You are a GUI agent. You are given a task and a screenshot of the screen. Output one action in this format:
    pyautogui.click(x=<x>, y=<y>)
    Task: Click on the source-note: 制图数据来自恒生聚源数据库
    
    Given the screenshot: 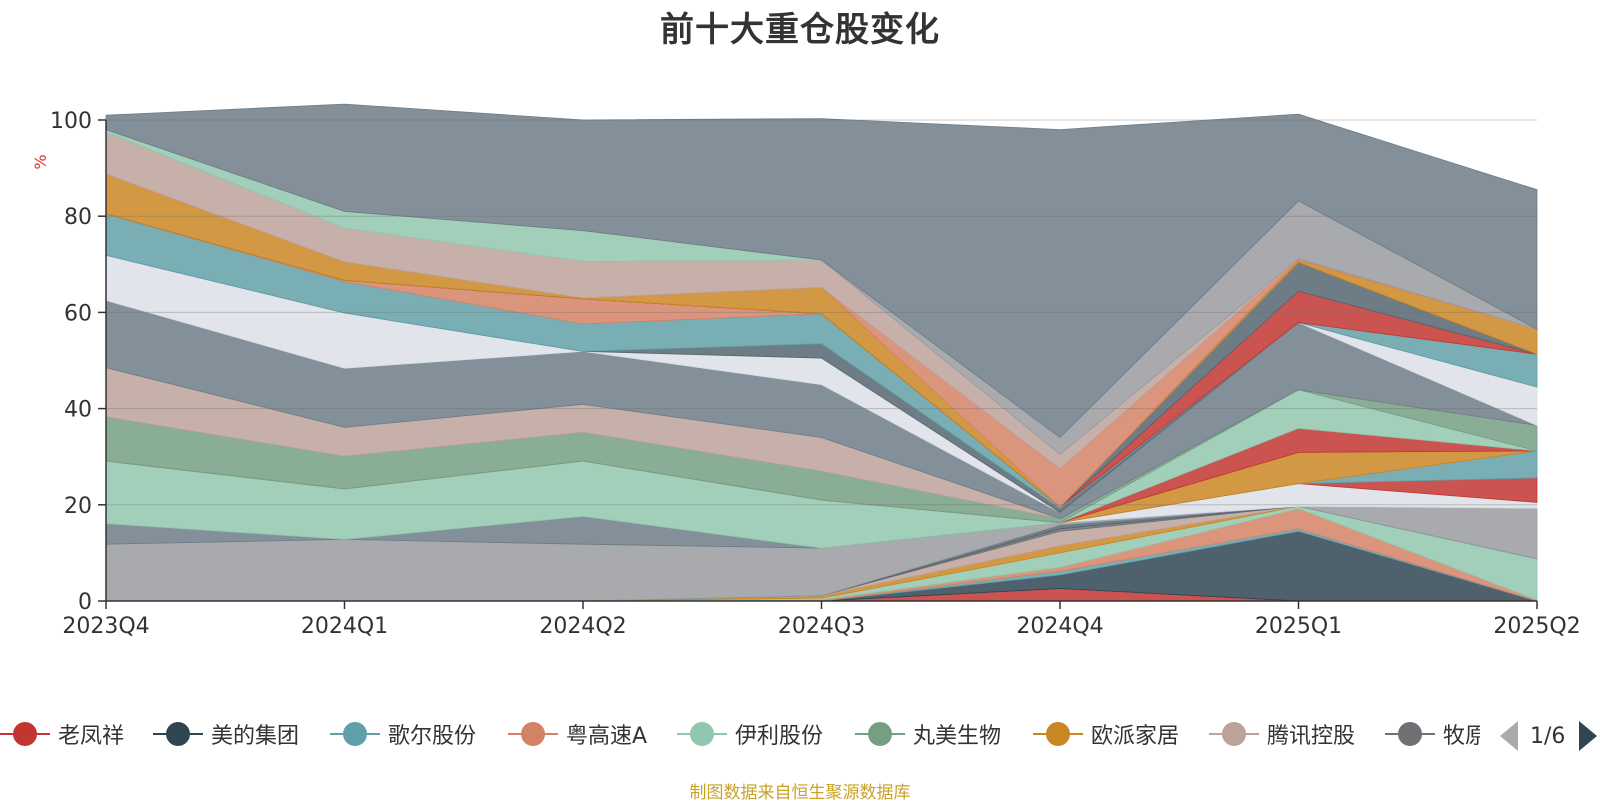 What is the action you would take?
    pyautogui.click(x=800, y=793)
    